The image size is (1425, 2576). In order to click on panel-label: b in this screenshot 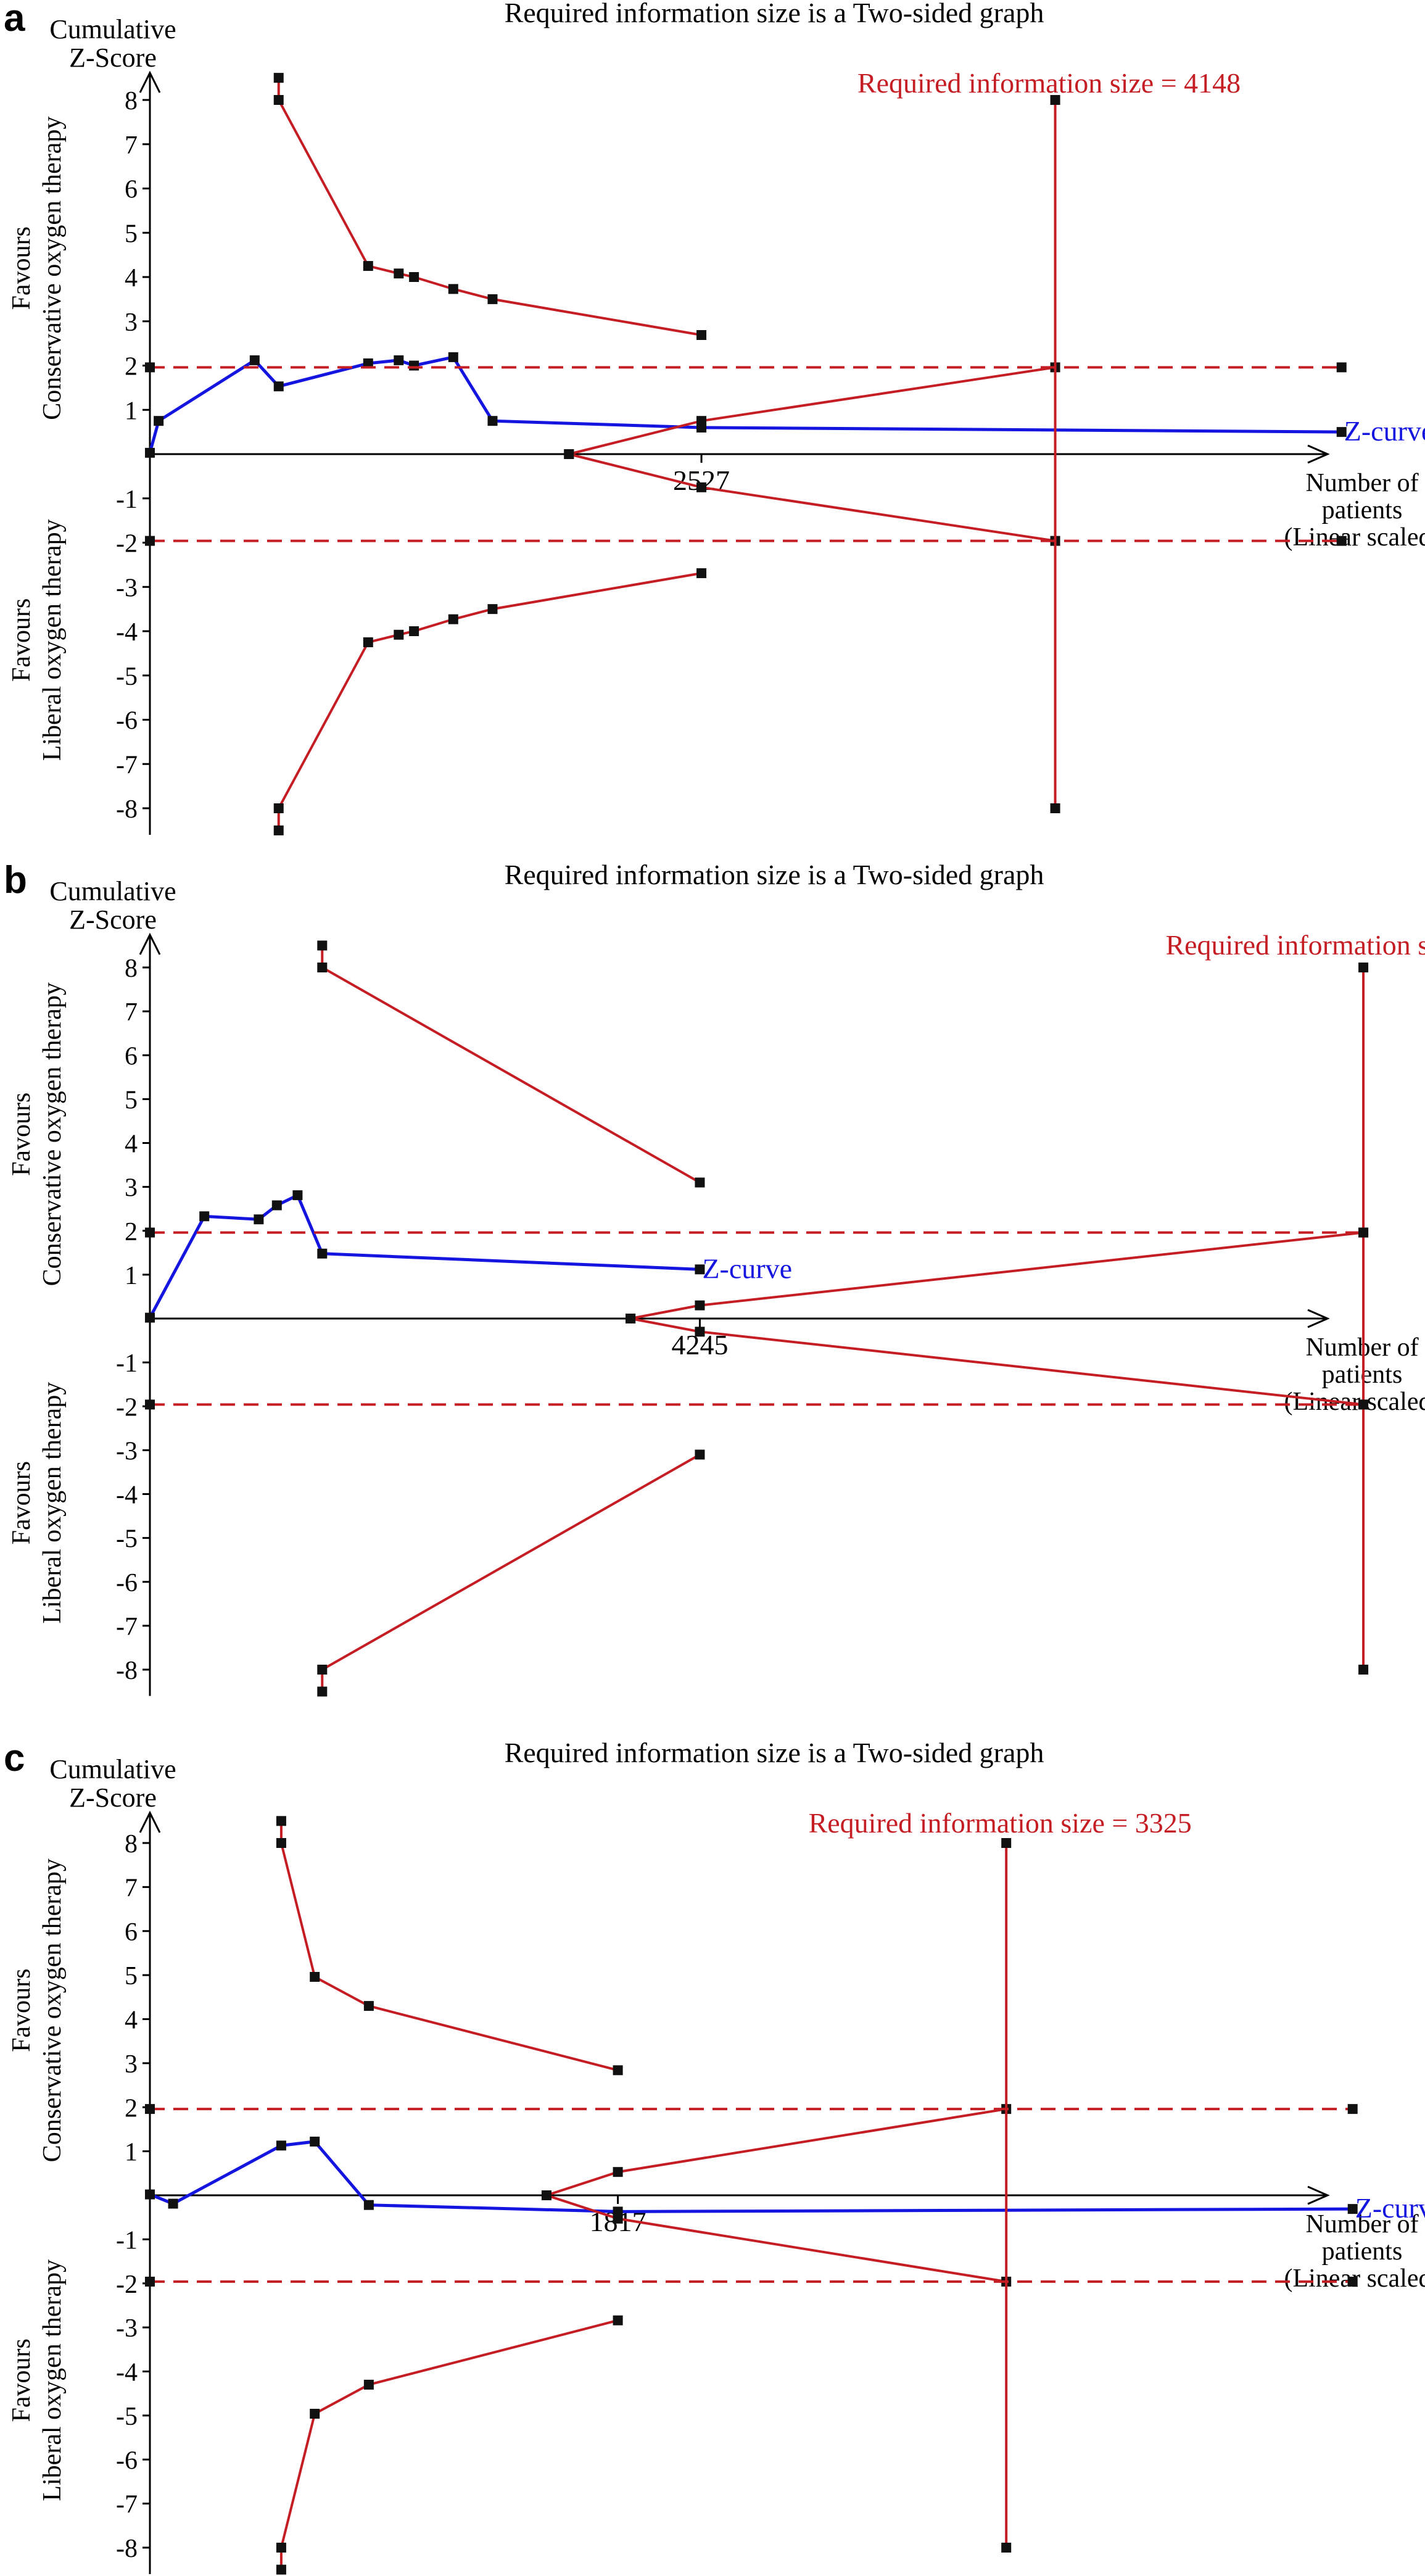, I will do `click(15, 880)`.